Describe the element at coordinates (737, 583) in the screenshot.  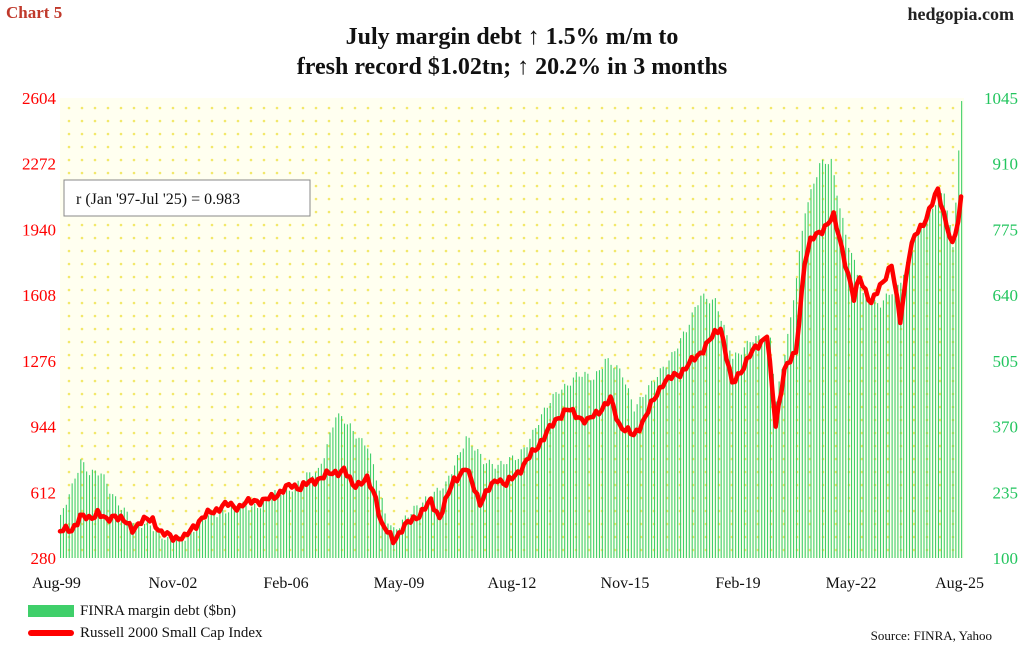
I see `x-axis-tick-label: Feb-19` at that location.